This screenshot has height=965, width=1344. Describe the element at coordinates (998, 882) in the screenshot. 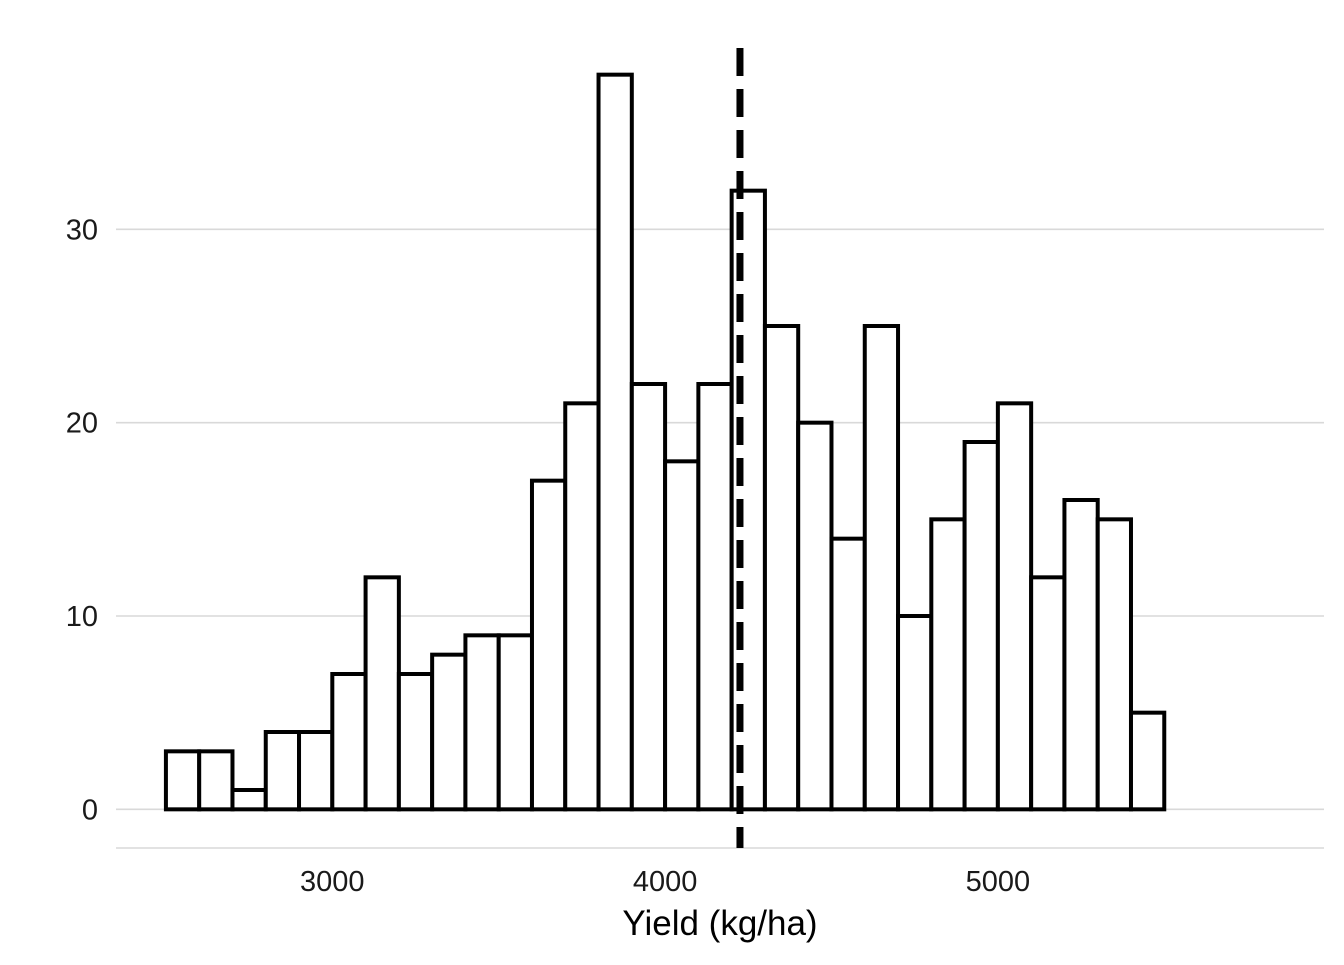

I see `x-tick-label: 5000` at that location.